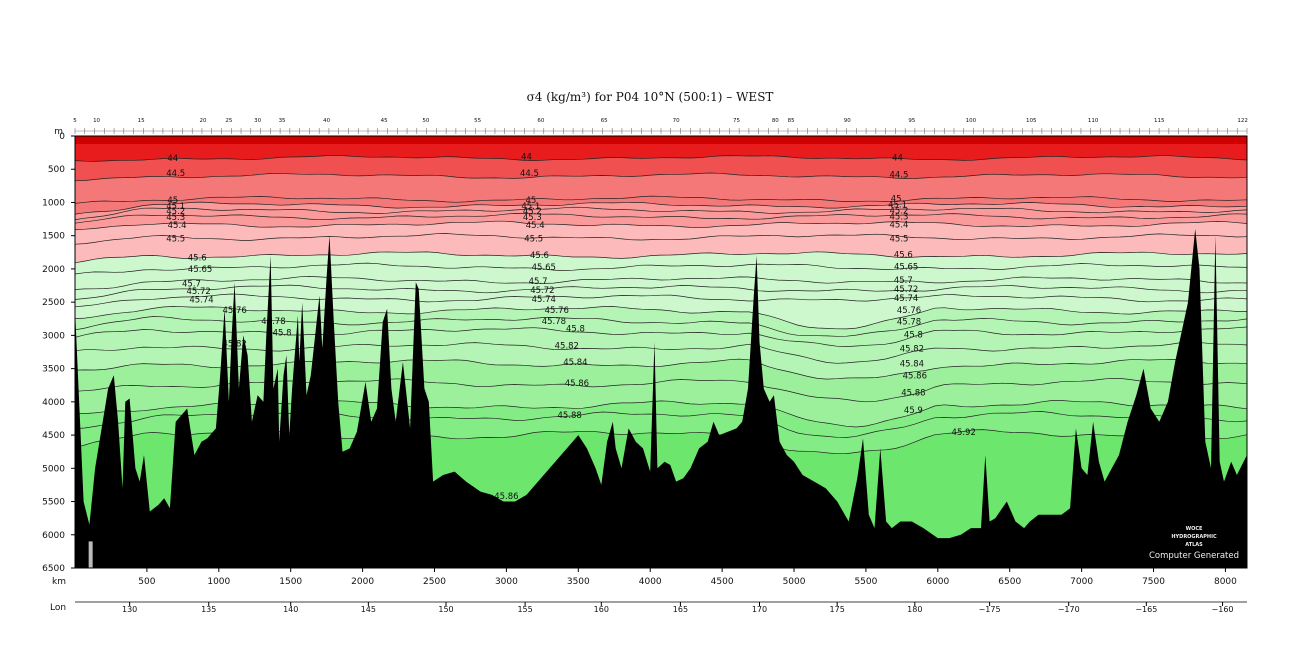  I want to click on lon-tick-label: −165, so click(1146, 609).